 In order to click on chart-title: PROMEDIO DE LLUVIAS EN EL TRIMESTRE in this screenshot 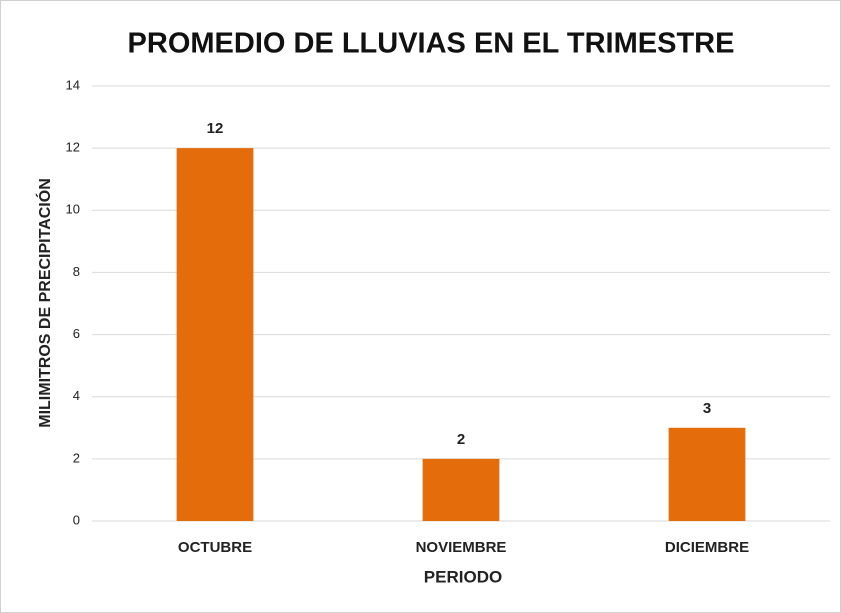, I will do `click(431, 44)`.